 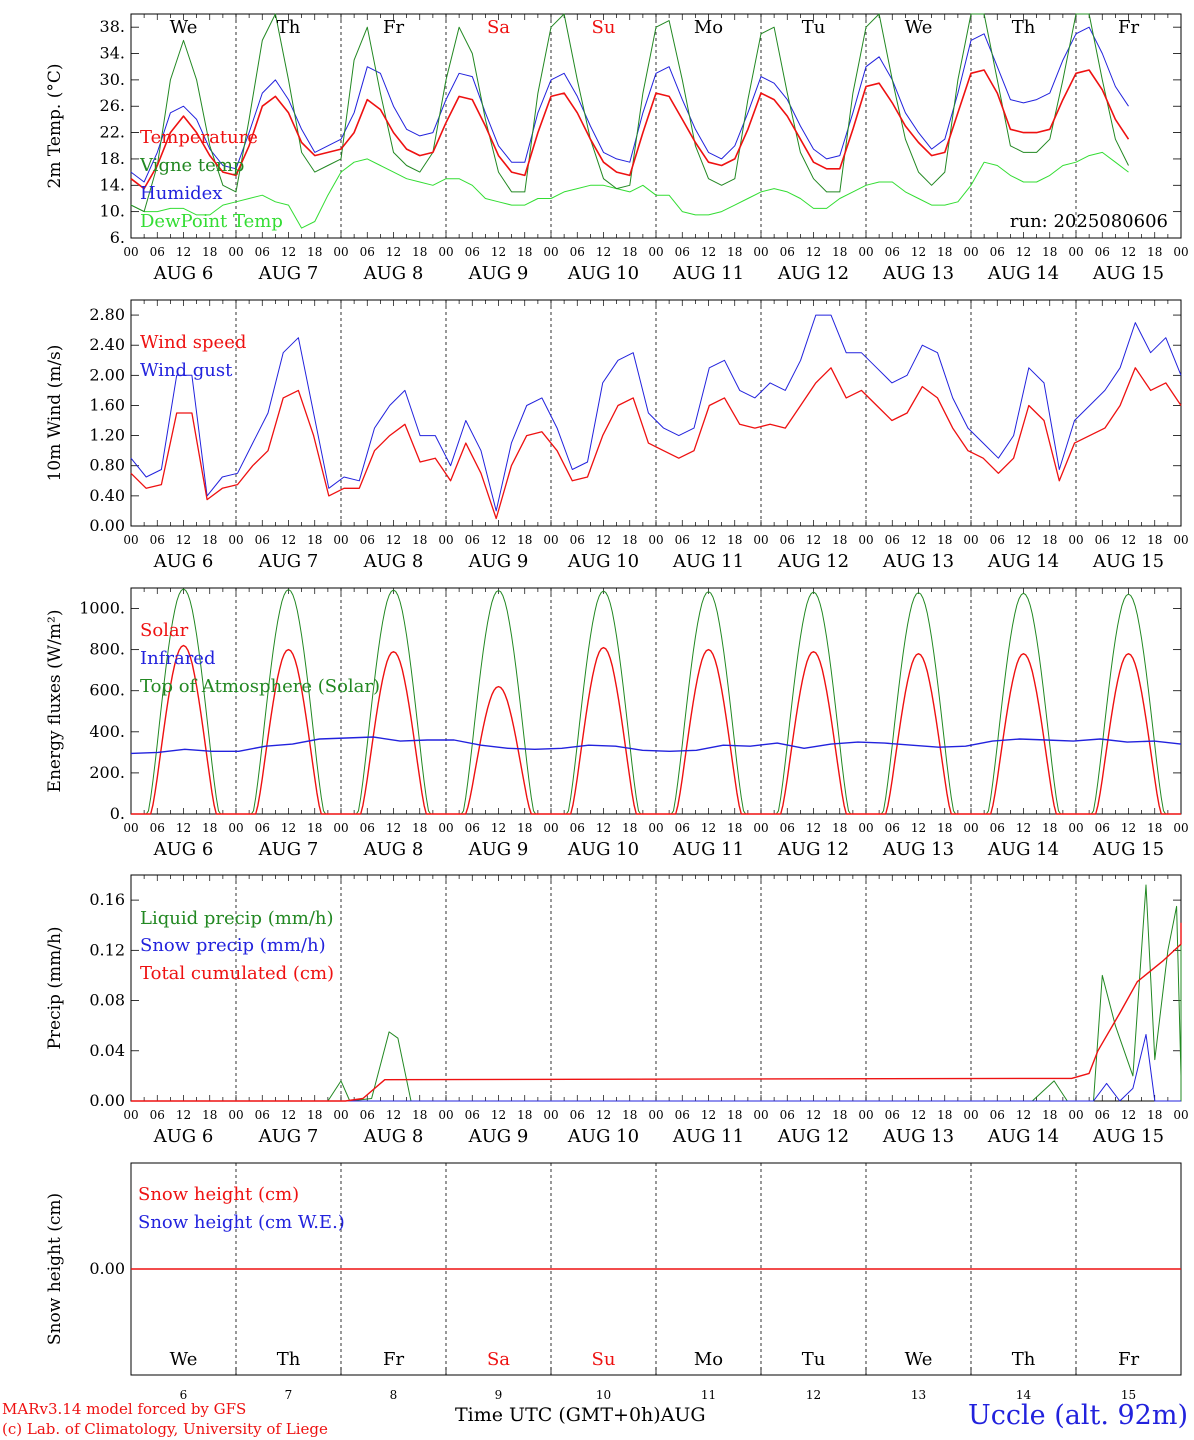 What do you see at coordinates (558, 1415) in the screenshot?
I see `x-axis-title: Time UTC (GMT+0h)` at bounding box center [558, 1415].